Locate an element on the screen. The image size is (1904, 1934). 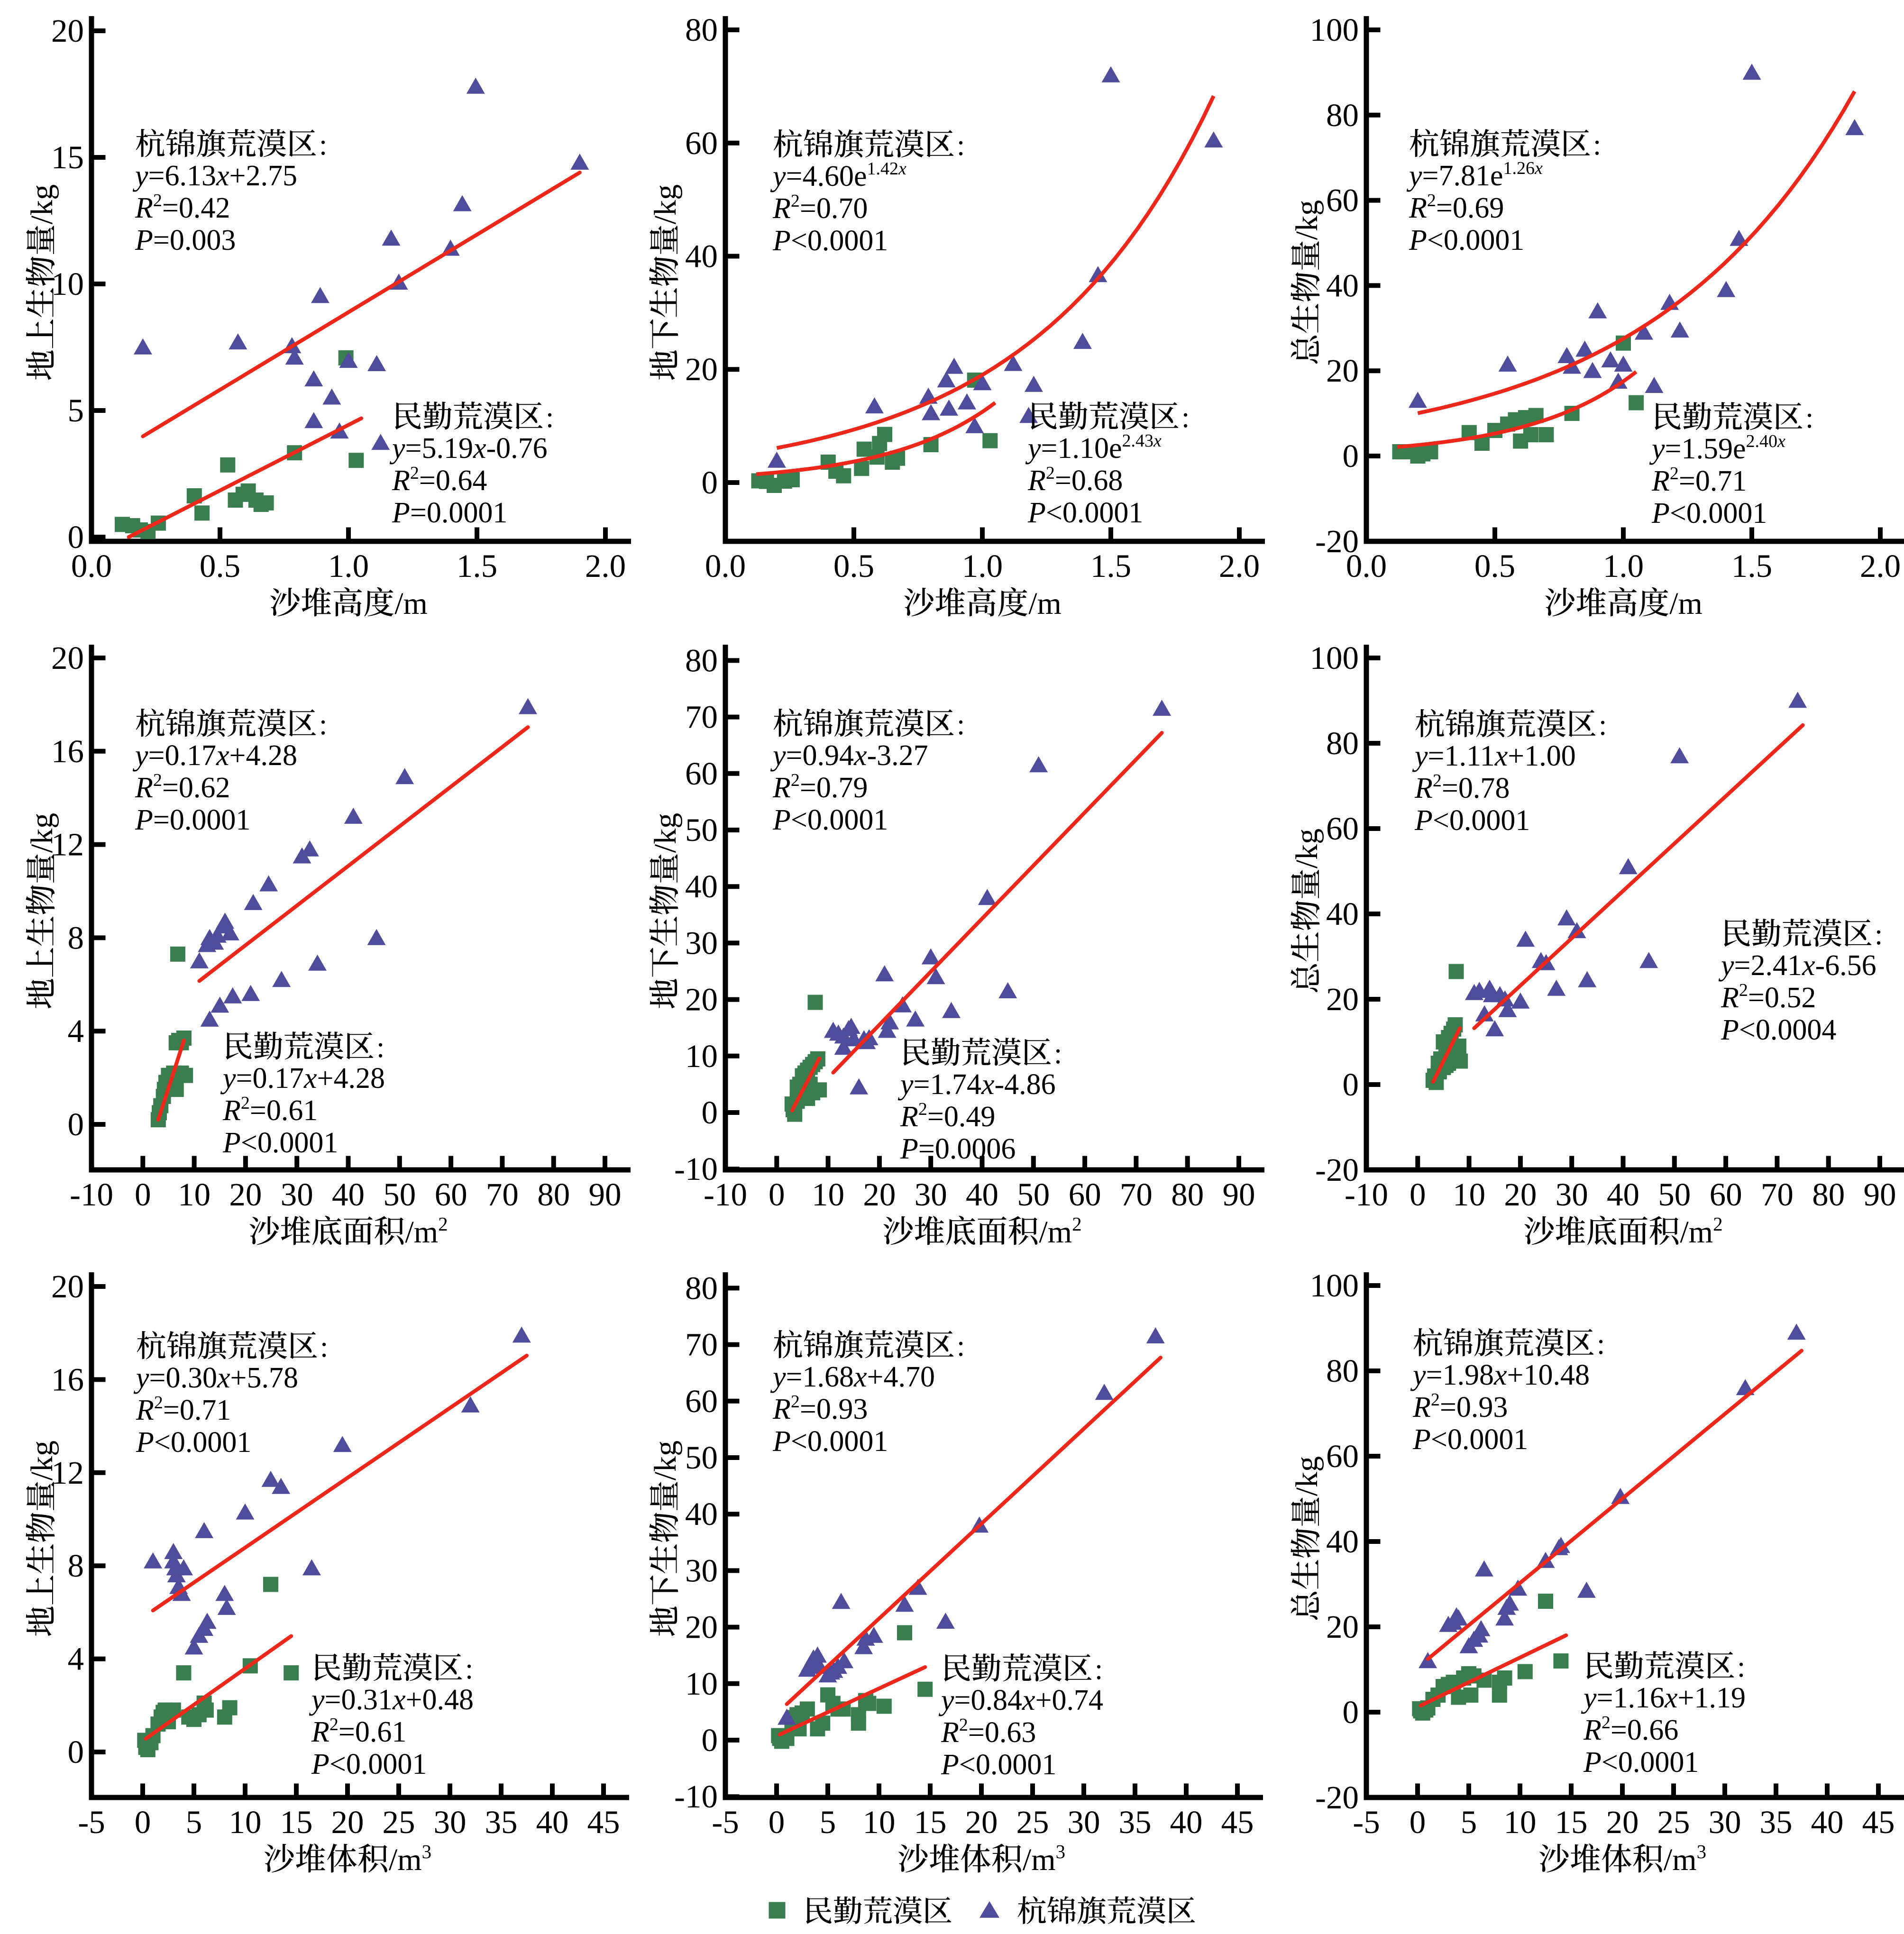
svg-text: 15 is located at coordinates (930, 1822).